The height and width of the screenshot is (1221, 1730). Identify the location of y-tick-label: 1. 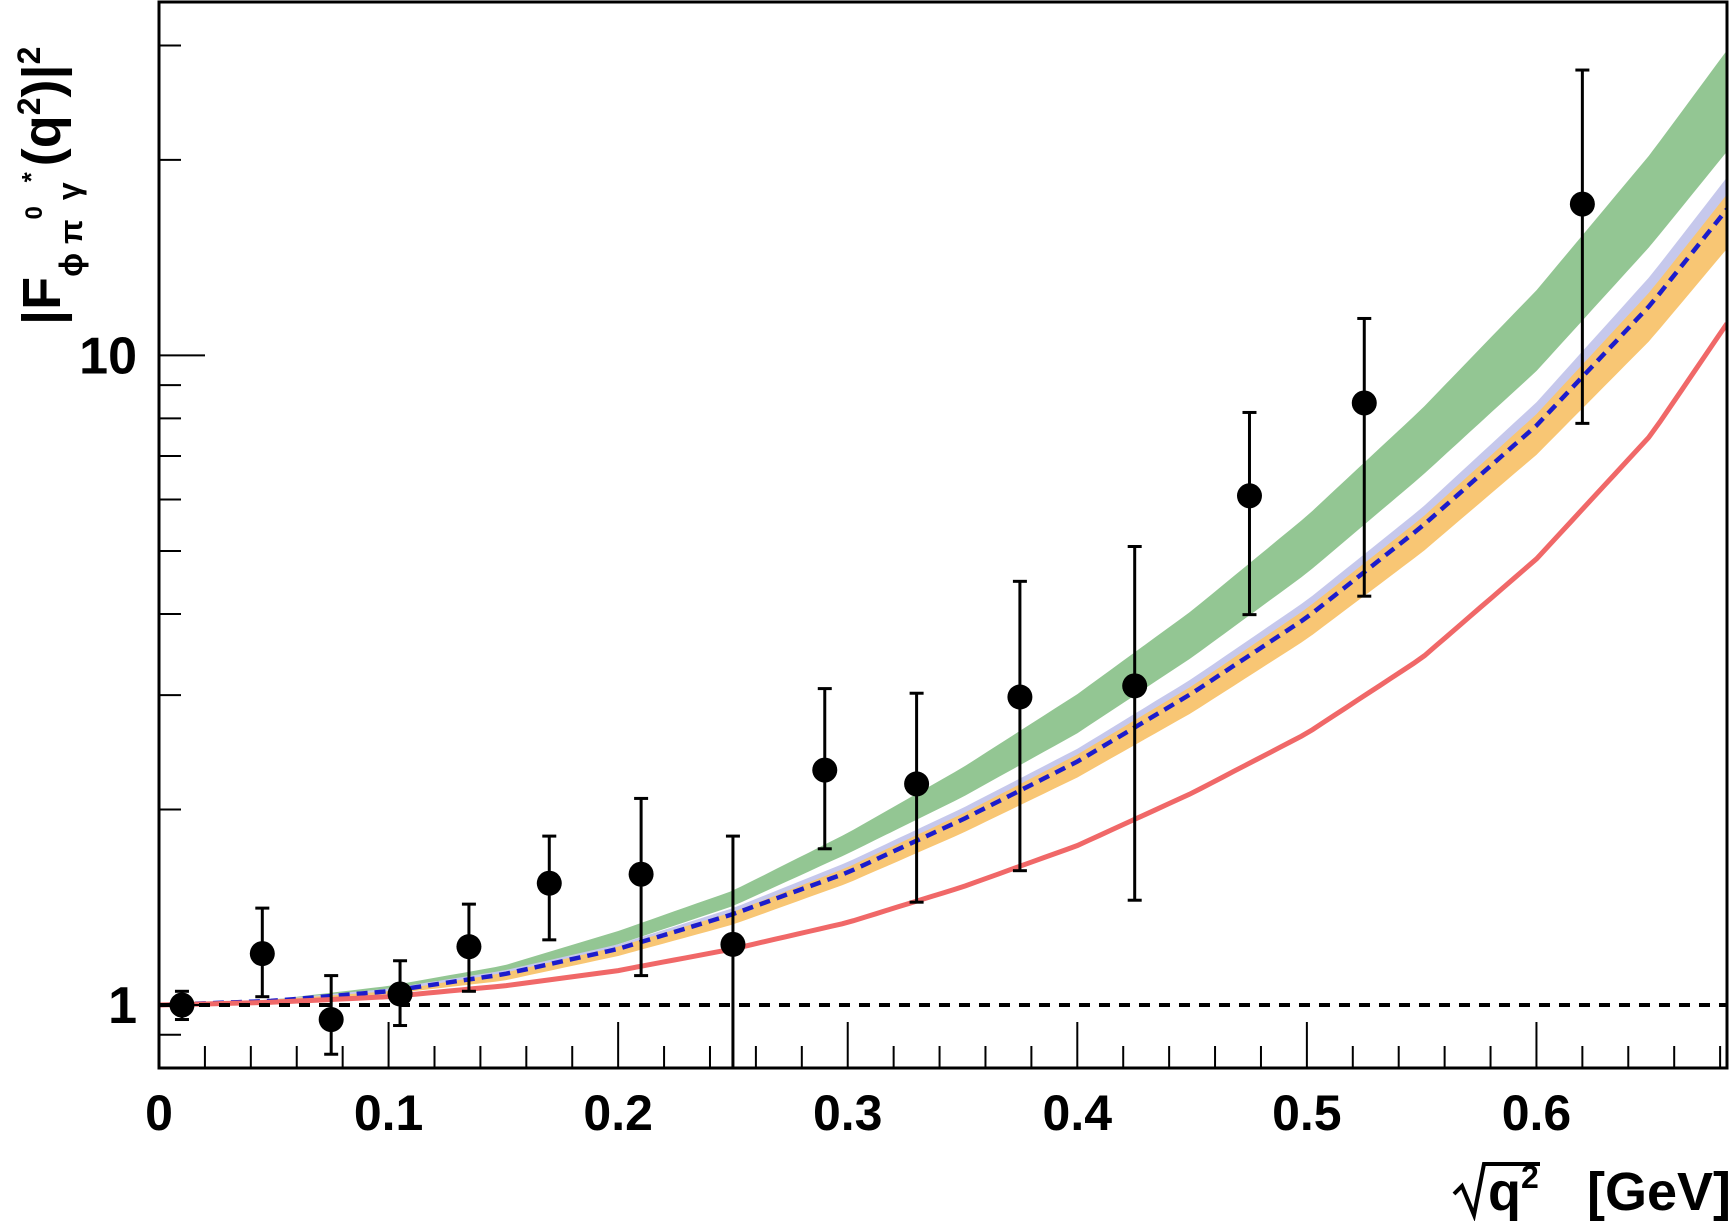
(122, 1006).